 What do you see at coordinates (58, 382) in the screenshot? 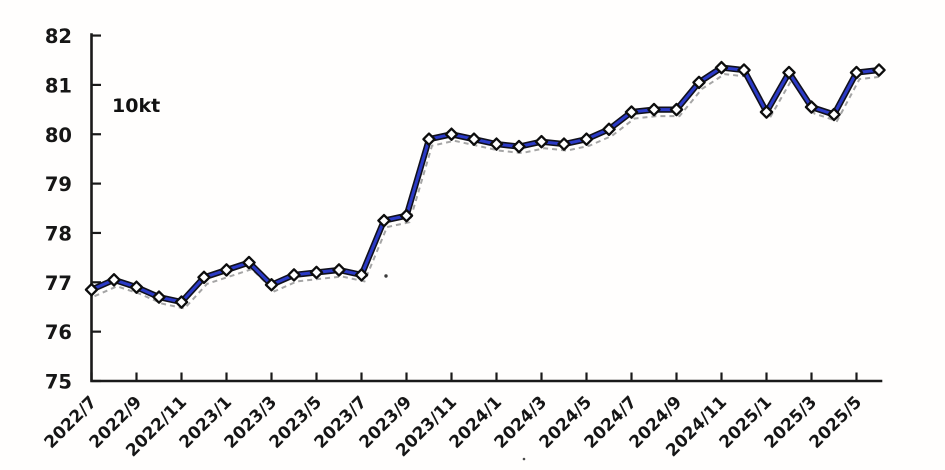
I see `y-tick-label: 75` at bounding box center [58, 382].